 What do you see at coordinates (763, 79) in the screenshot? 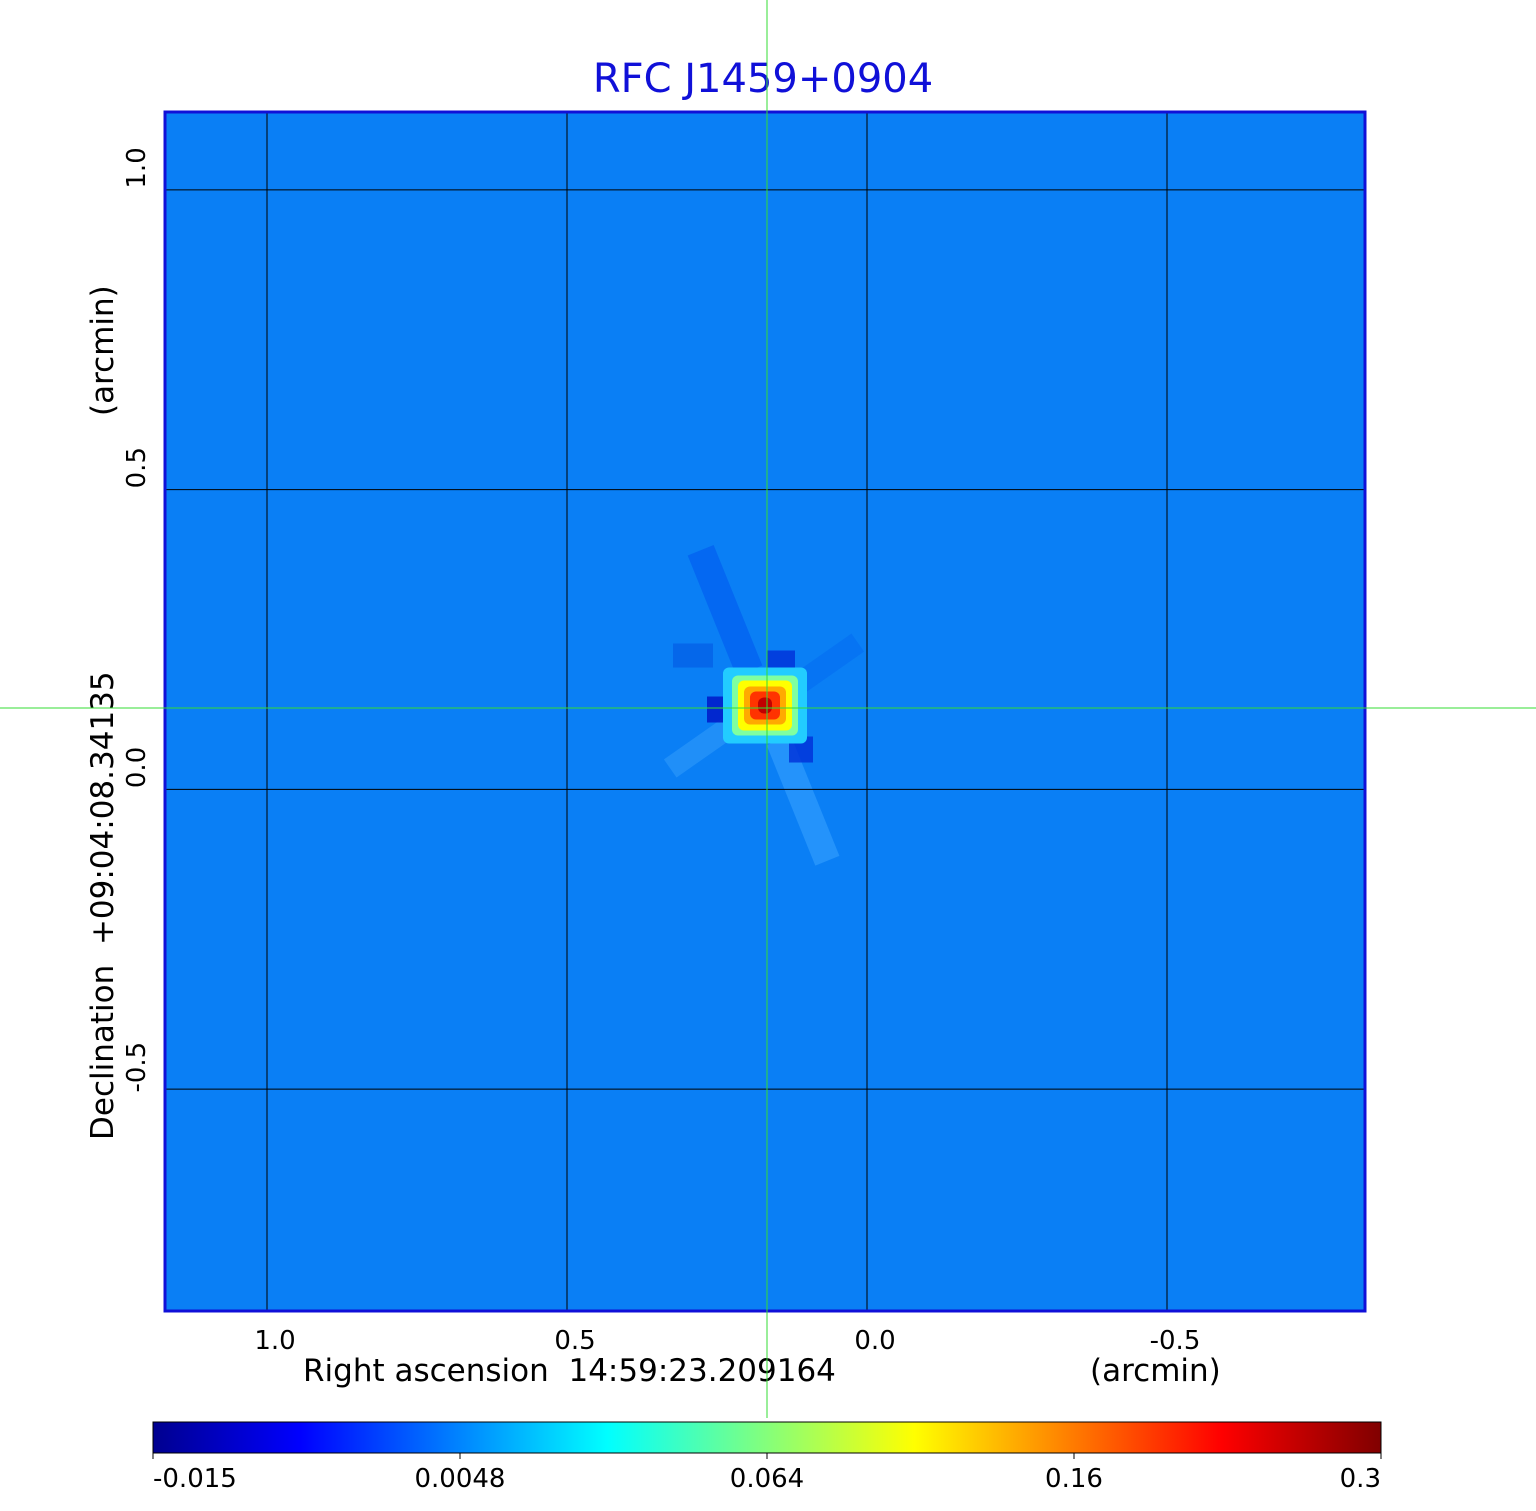
I see `chart-title: RFC J1459+0904` at bounding box center [763, 79].